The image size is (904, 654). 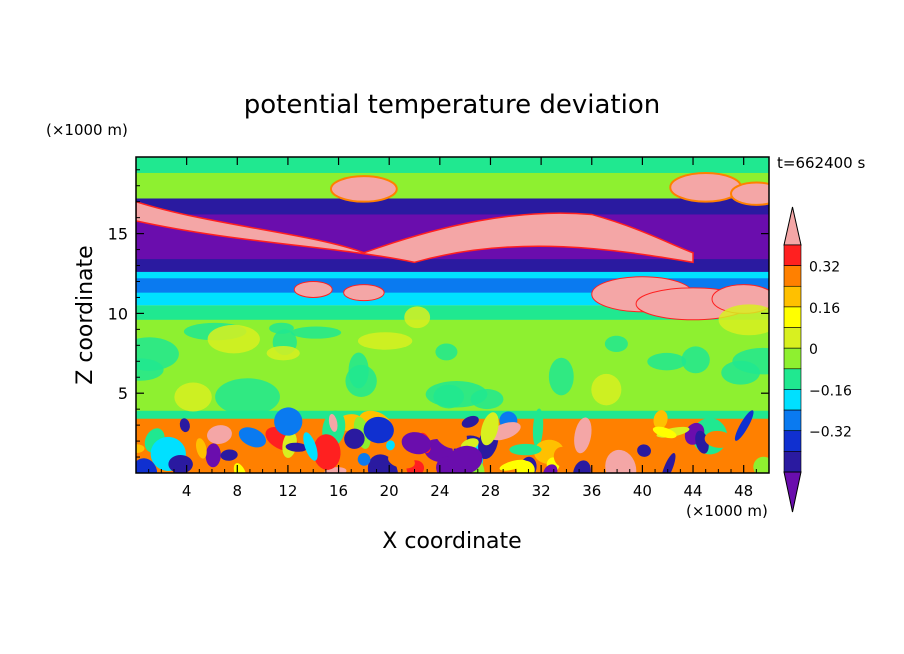 What do you see at coordinates (187, 491) in the screenshot?
I see `x-tick-label: 4` at bounding box center [187, 491].